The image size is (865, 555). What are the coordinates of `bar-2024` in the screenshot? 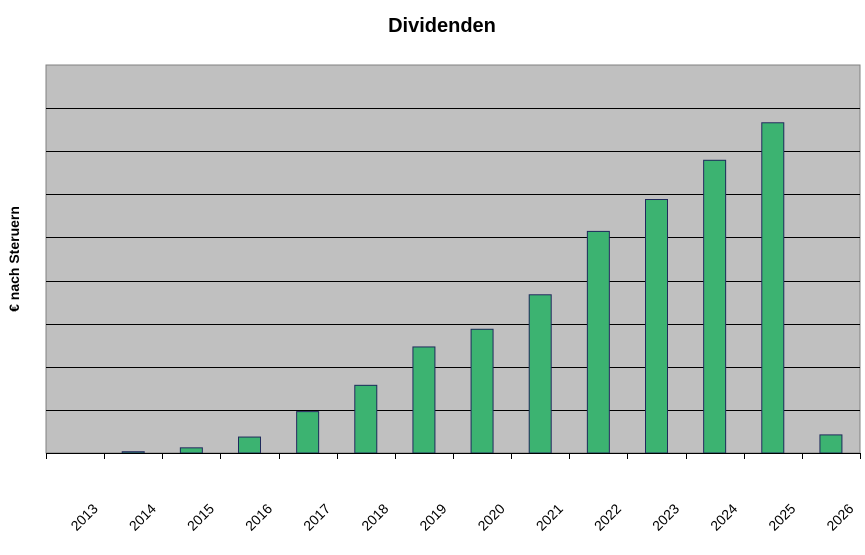 It's located at (715, 306).